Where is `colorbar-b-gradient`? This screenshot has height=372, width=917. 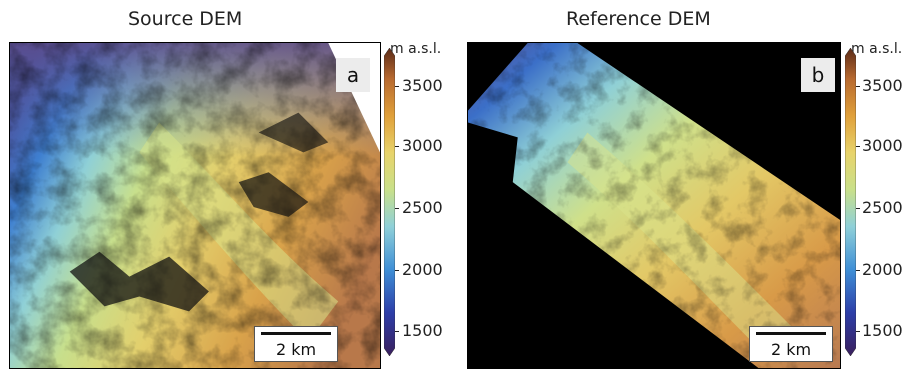 colorbar-b-gradient is located at coordinates (850, 202).